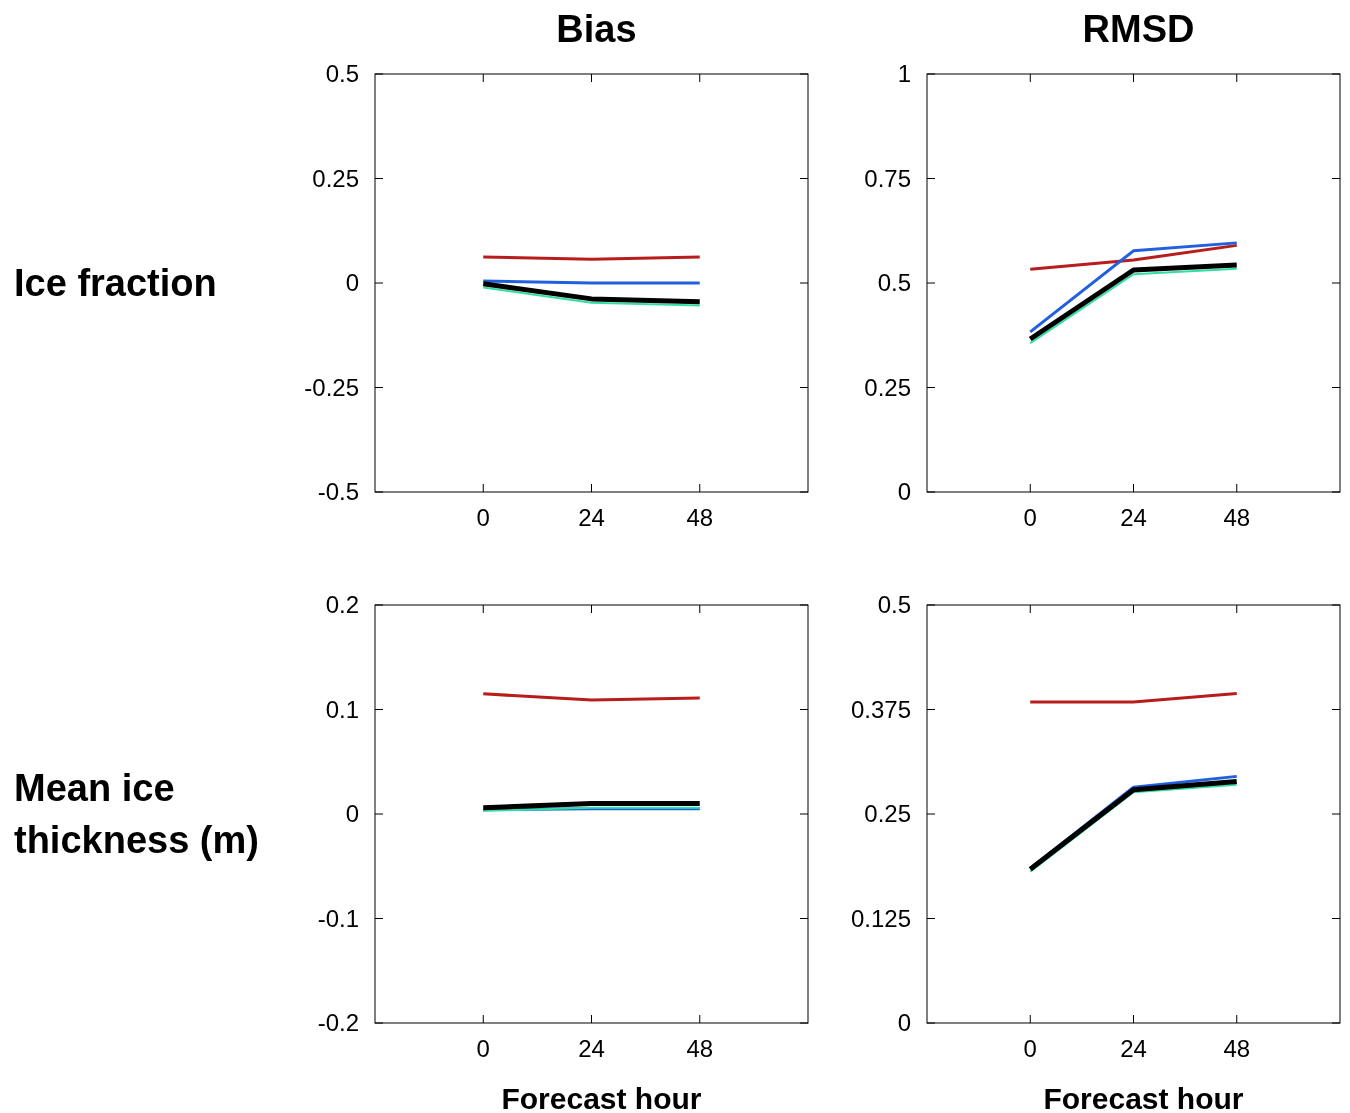 This screenshot has width=1350, height=1113. I want to click on y-tick-label: -0.5, so click(338, 492).